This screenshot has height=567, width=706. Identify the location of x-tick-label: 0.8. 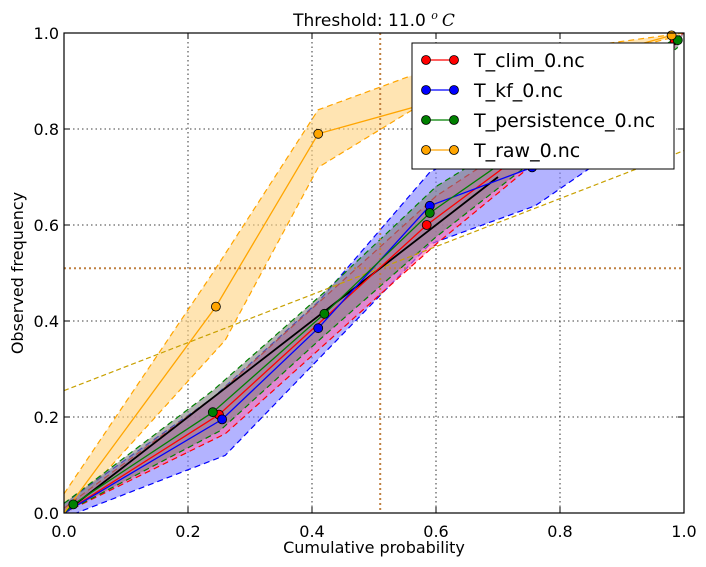
(559, 531).